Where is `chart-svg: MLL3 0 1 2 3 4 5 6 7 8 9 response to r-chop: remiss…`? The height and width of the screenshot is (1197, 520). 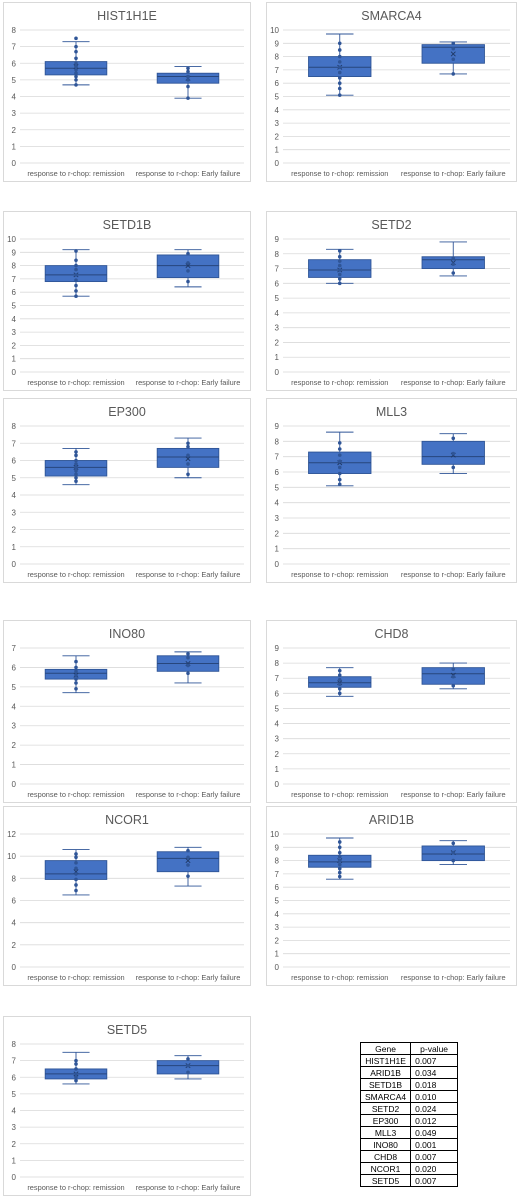
chart-svg: MLL3 0 1 2 3 4 5 6 7 8 9 response to r-chop: remiss… is located at coordinates (392, 492).